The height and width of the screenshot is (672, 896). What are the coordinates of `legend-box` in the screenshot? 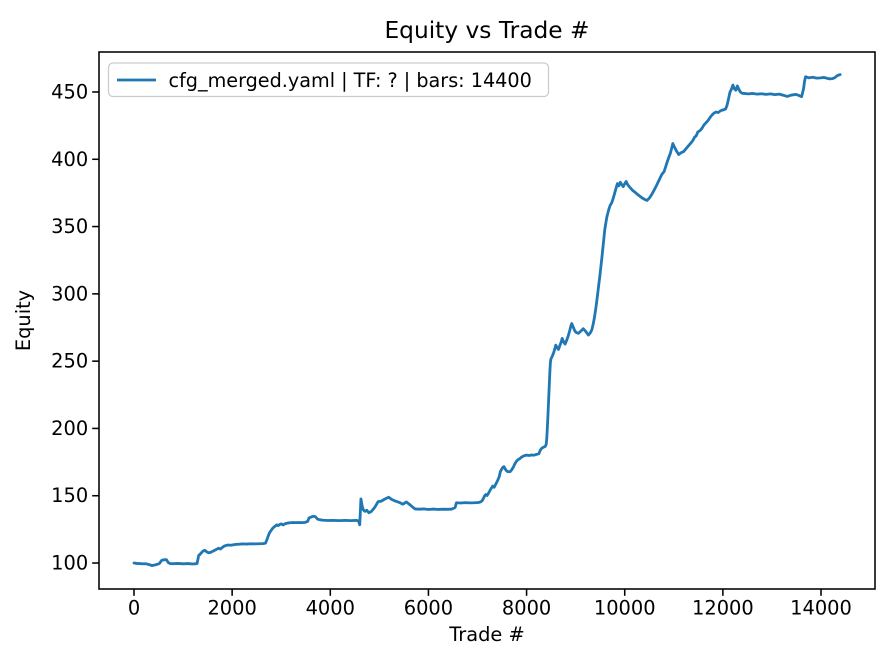 It's located at (328, 80).